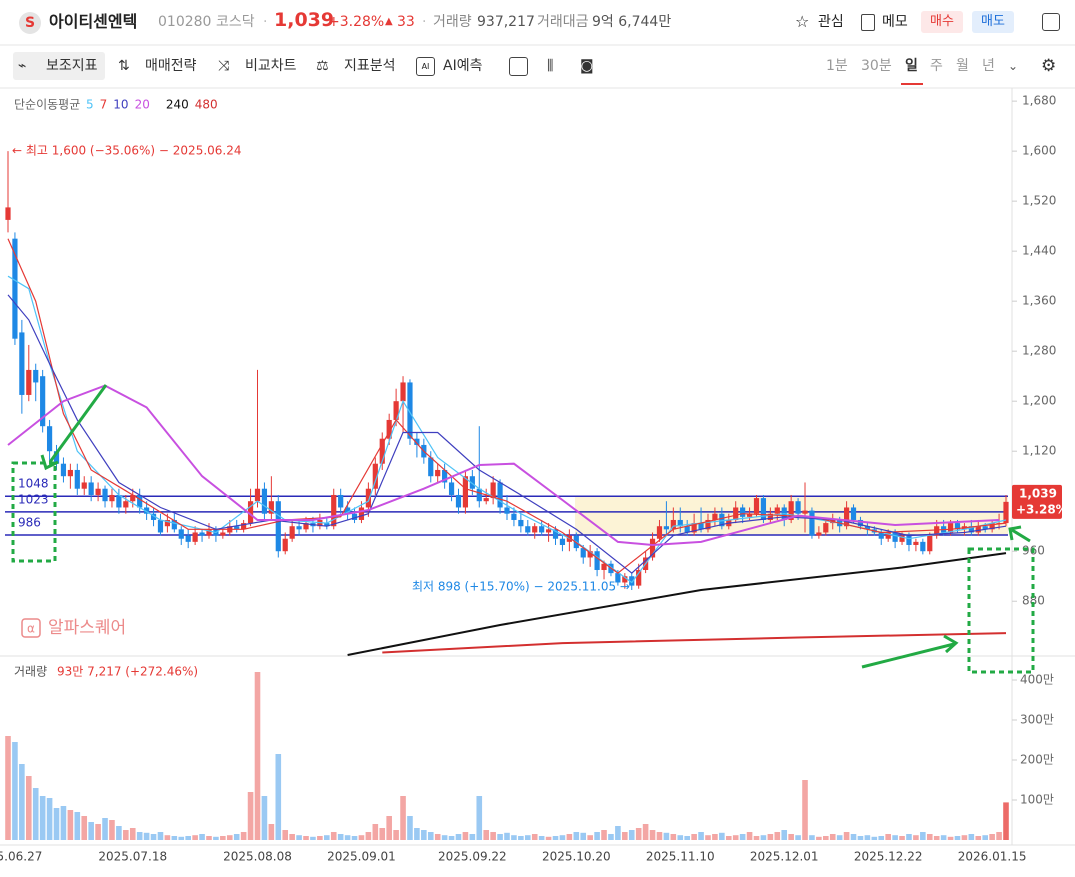  What do you see at coordinates (235, 22) in the screenshot?
I see `market: 코스닥` at bounding box center [235, 22].